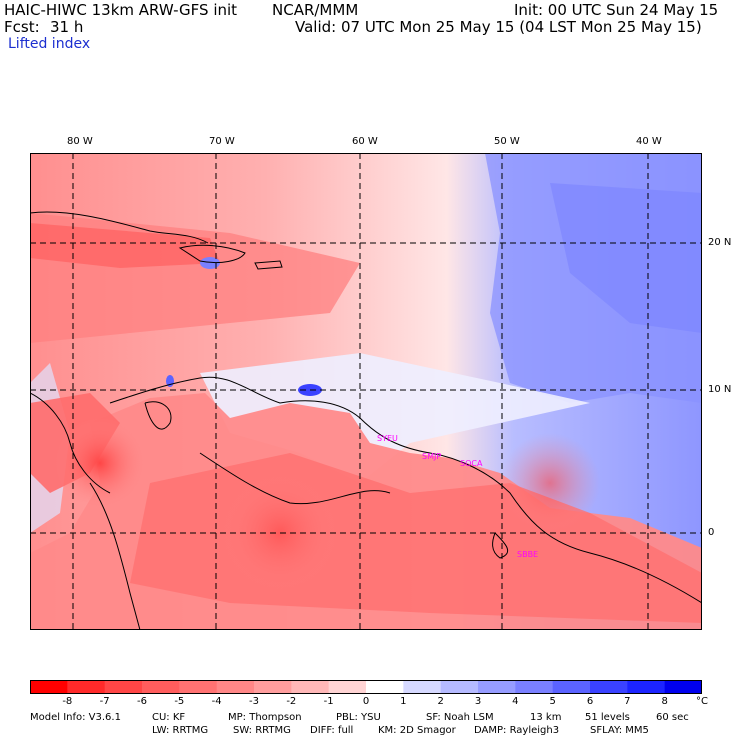  What do you see at coordinates (104, 701) in the screenshot?
I see `colorbar-tick-label: -7` at bounding box center [104, 701].